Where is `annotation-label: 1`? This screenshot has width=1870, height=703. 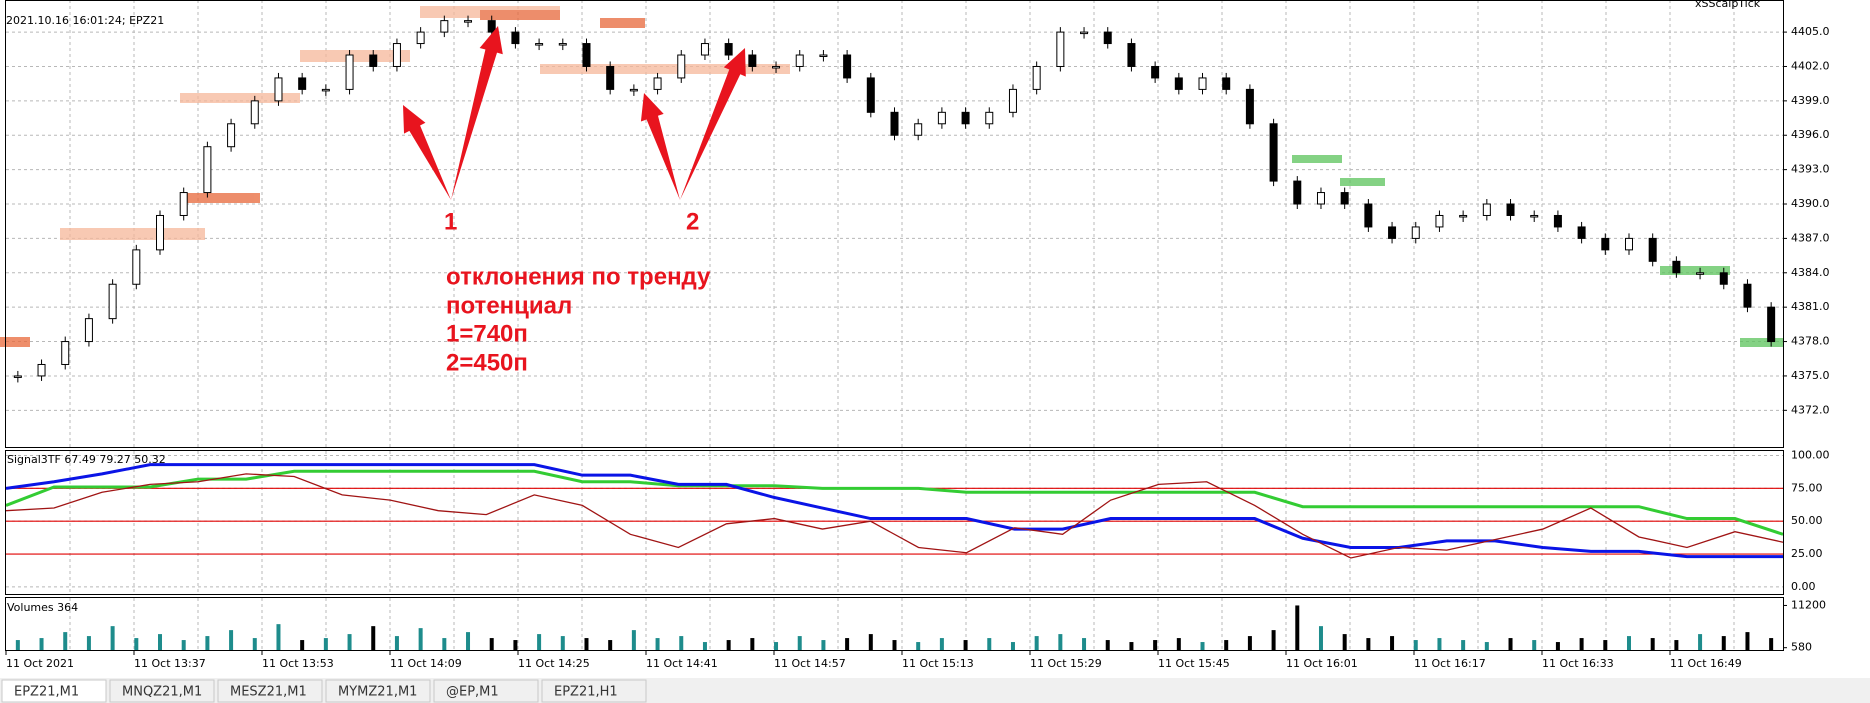 annotation-label: 1 is located at coordinates (450, 221).